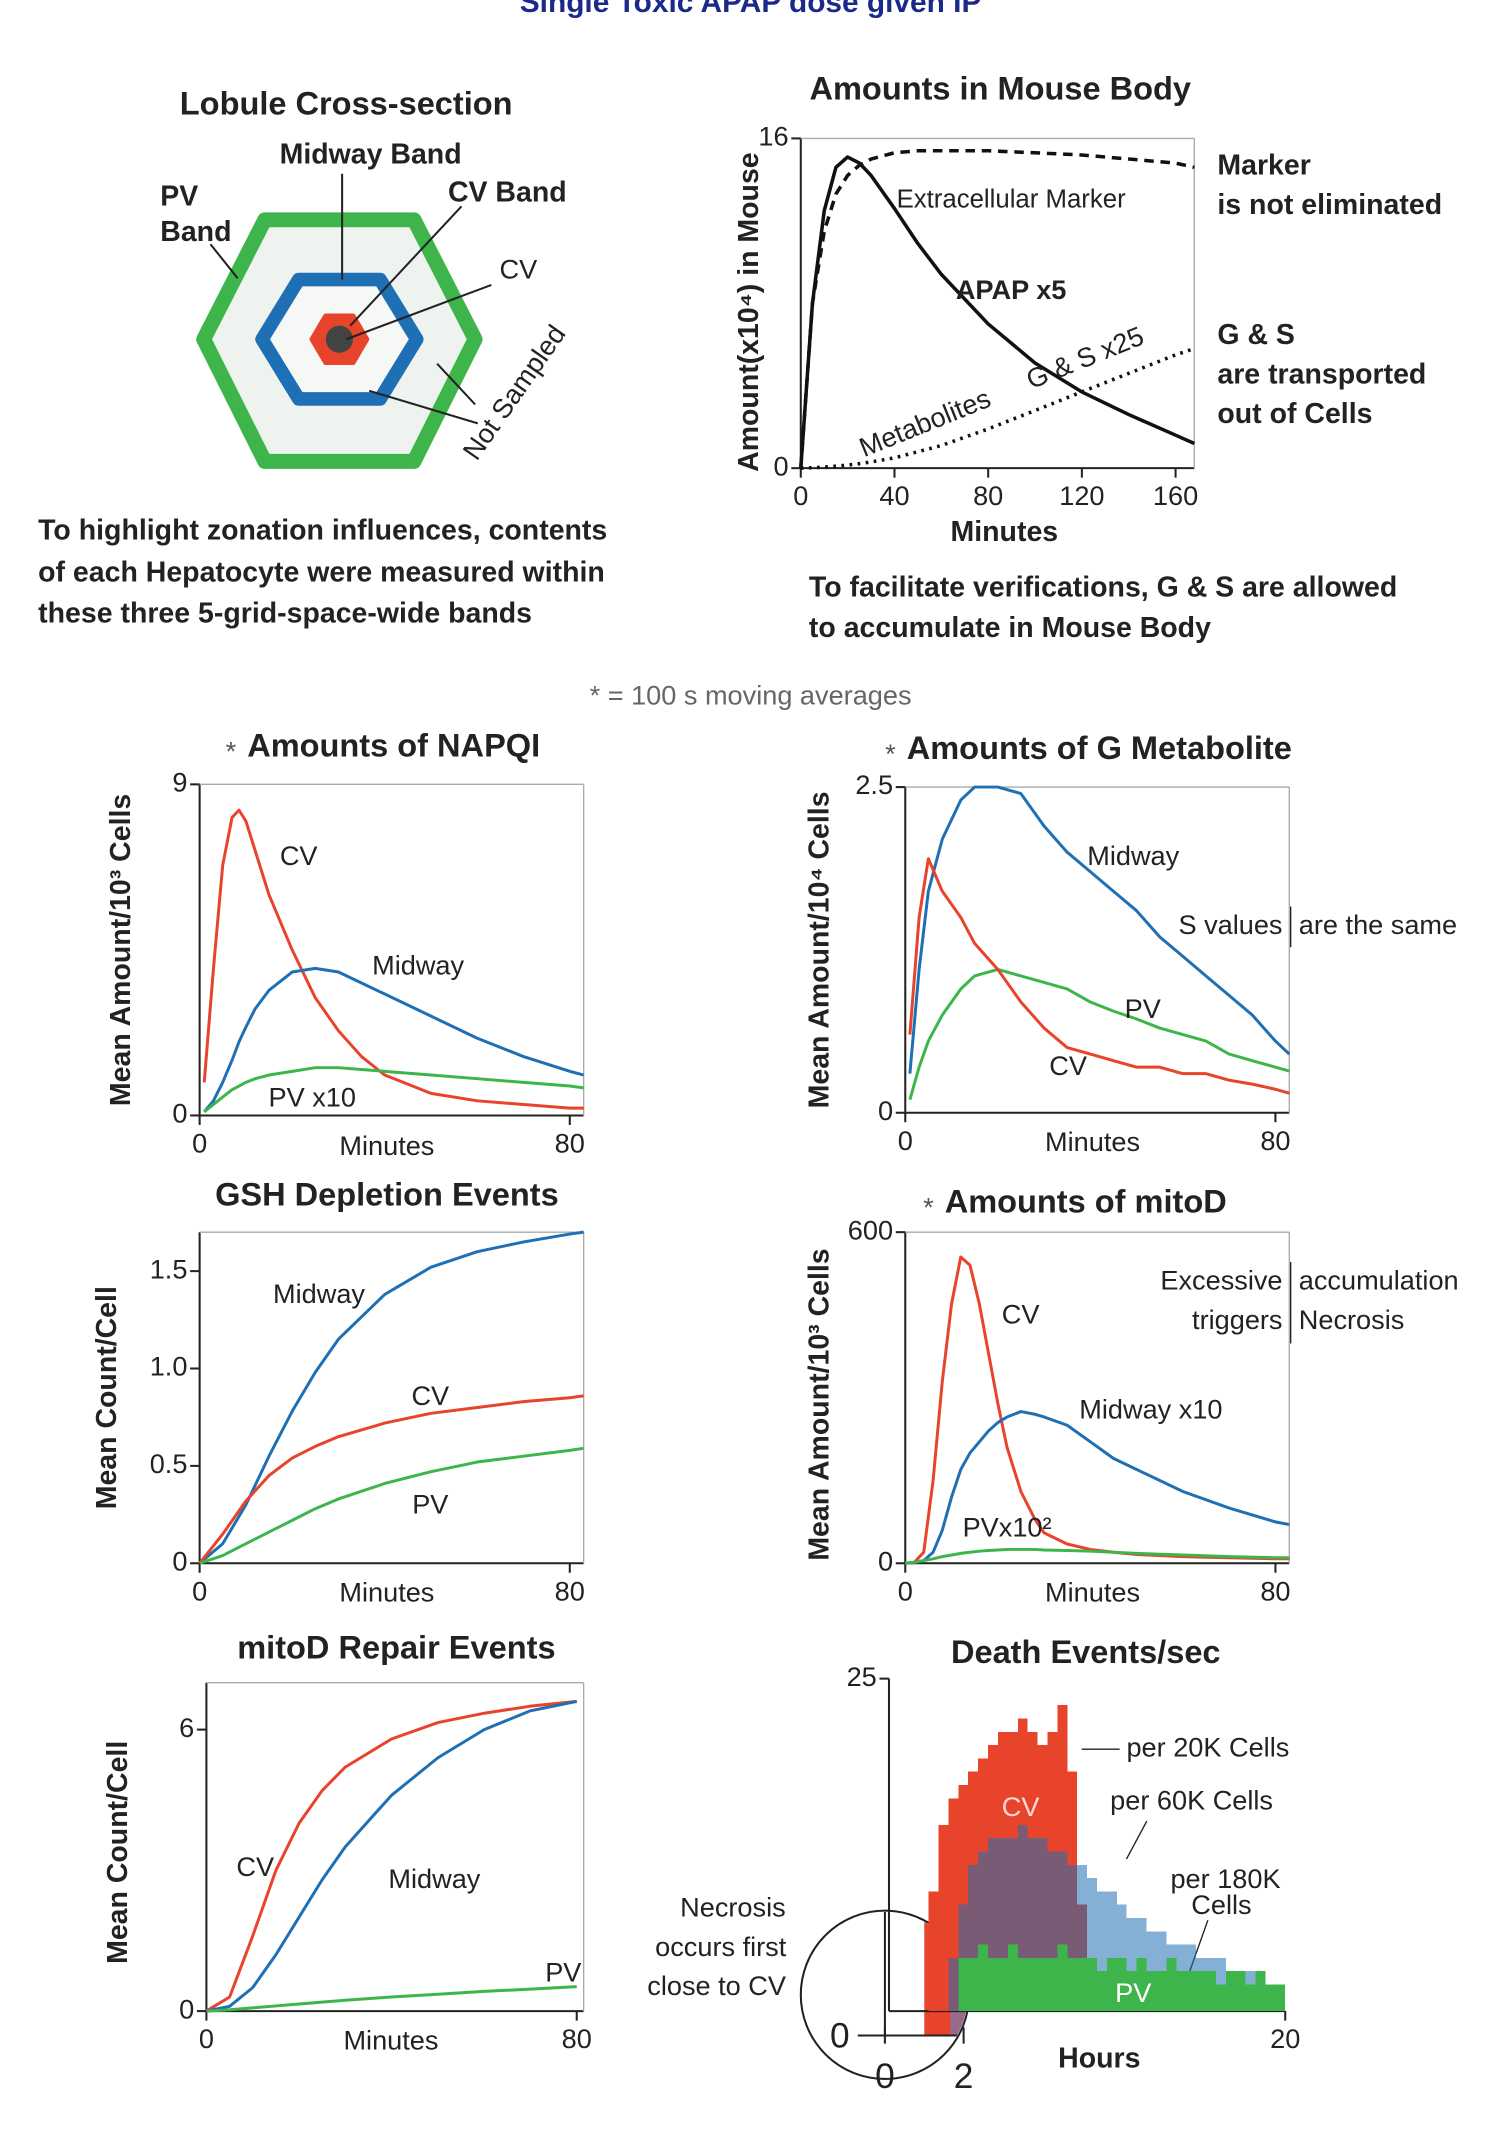 The width and height of the screenshot is (1493, 2140). Describe the element at coordinates (179, 782) in the screenshot. I see `y-tick-label: 9` at that location.